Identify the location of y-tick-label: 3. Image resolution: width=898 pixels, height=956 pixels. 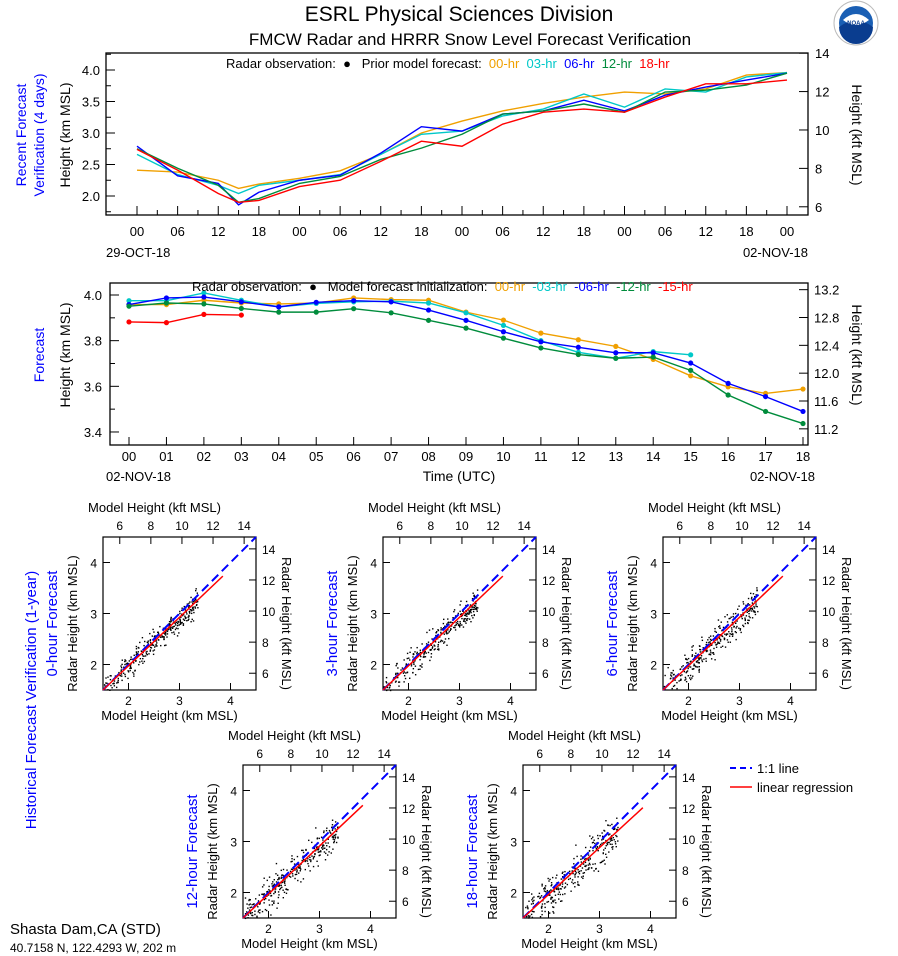
(93, 615).